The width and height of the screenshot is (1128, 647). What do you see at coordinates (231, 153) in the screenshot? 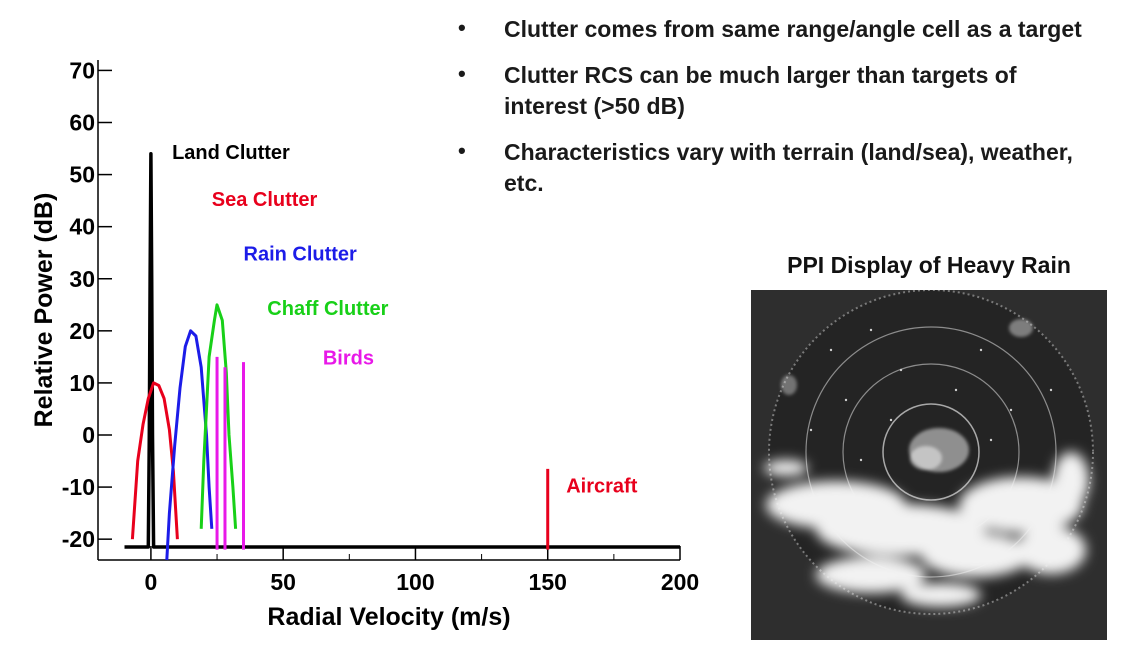
I see `land-series-label: Land Clutter` at bounding box center [231, 153].